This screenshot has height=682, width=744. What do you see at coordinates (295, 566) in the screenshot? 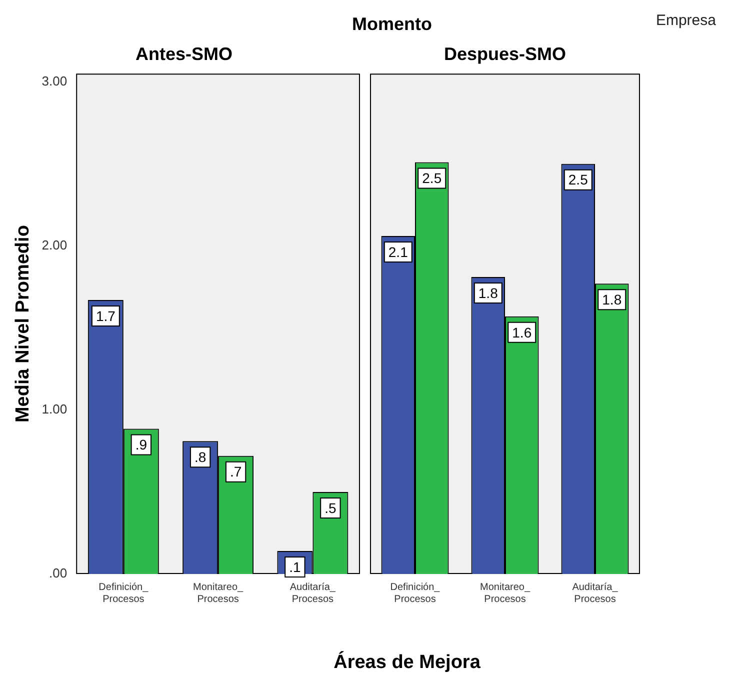
I see `data-label: .1` at bounding box center [295, 566].